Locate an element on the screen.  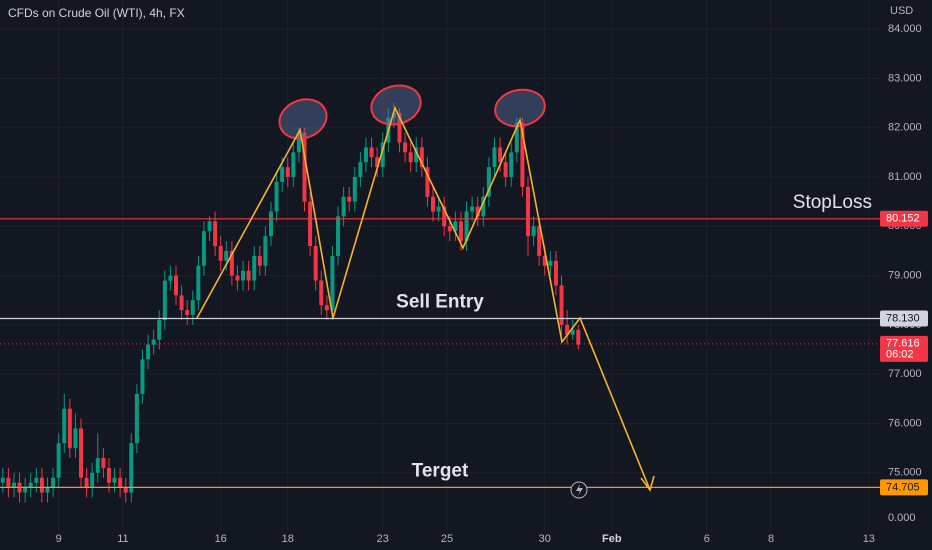
y-tick-label: 83.000 is located at coordinates (905, 78).